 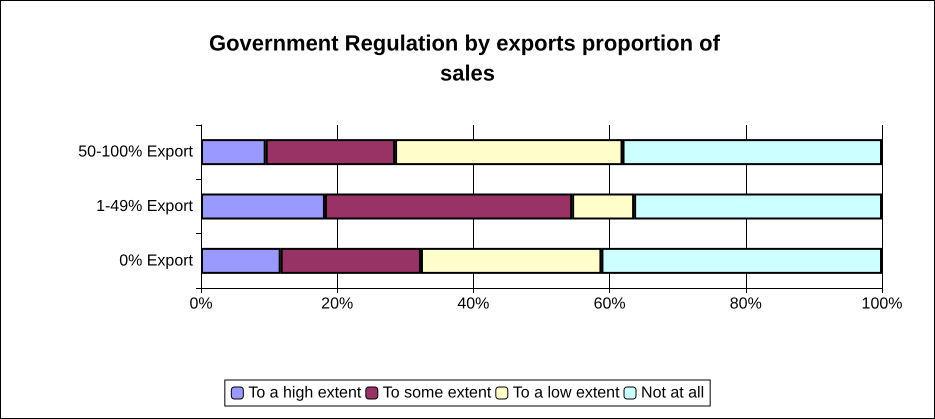 I want to click on x-tick-label: 60%, so click(x=610, y=304).